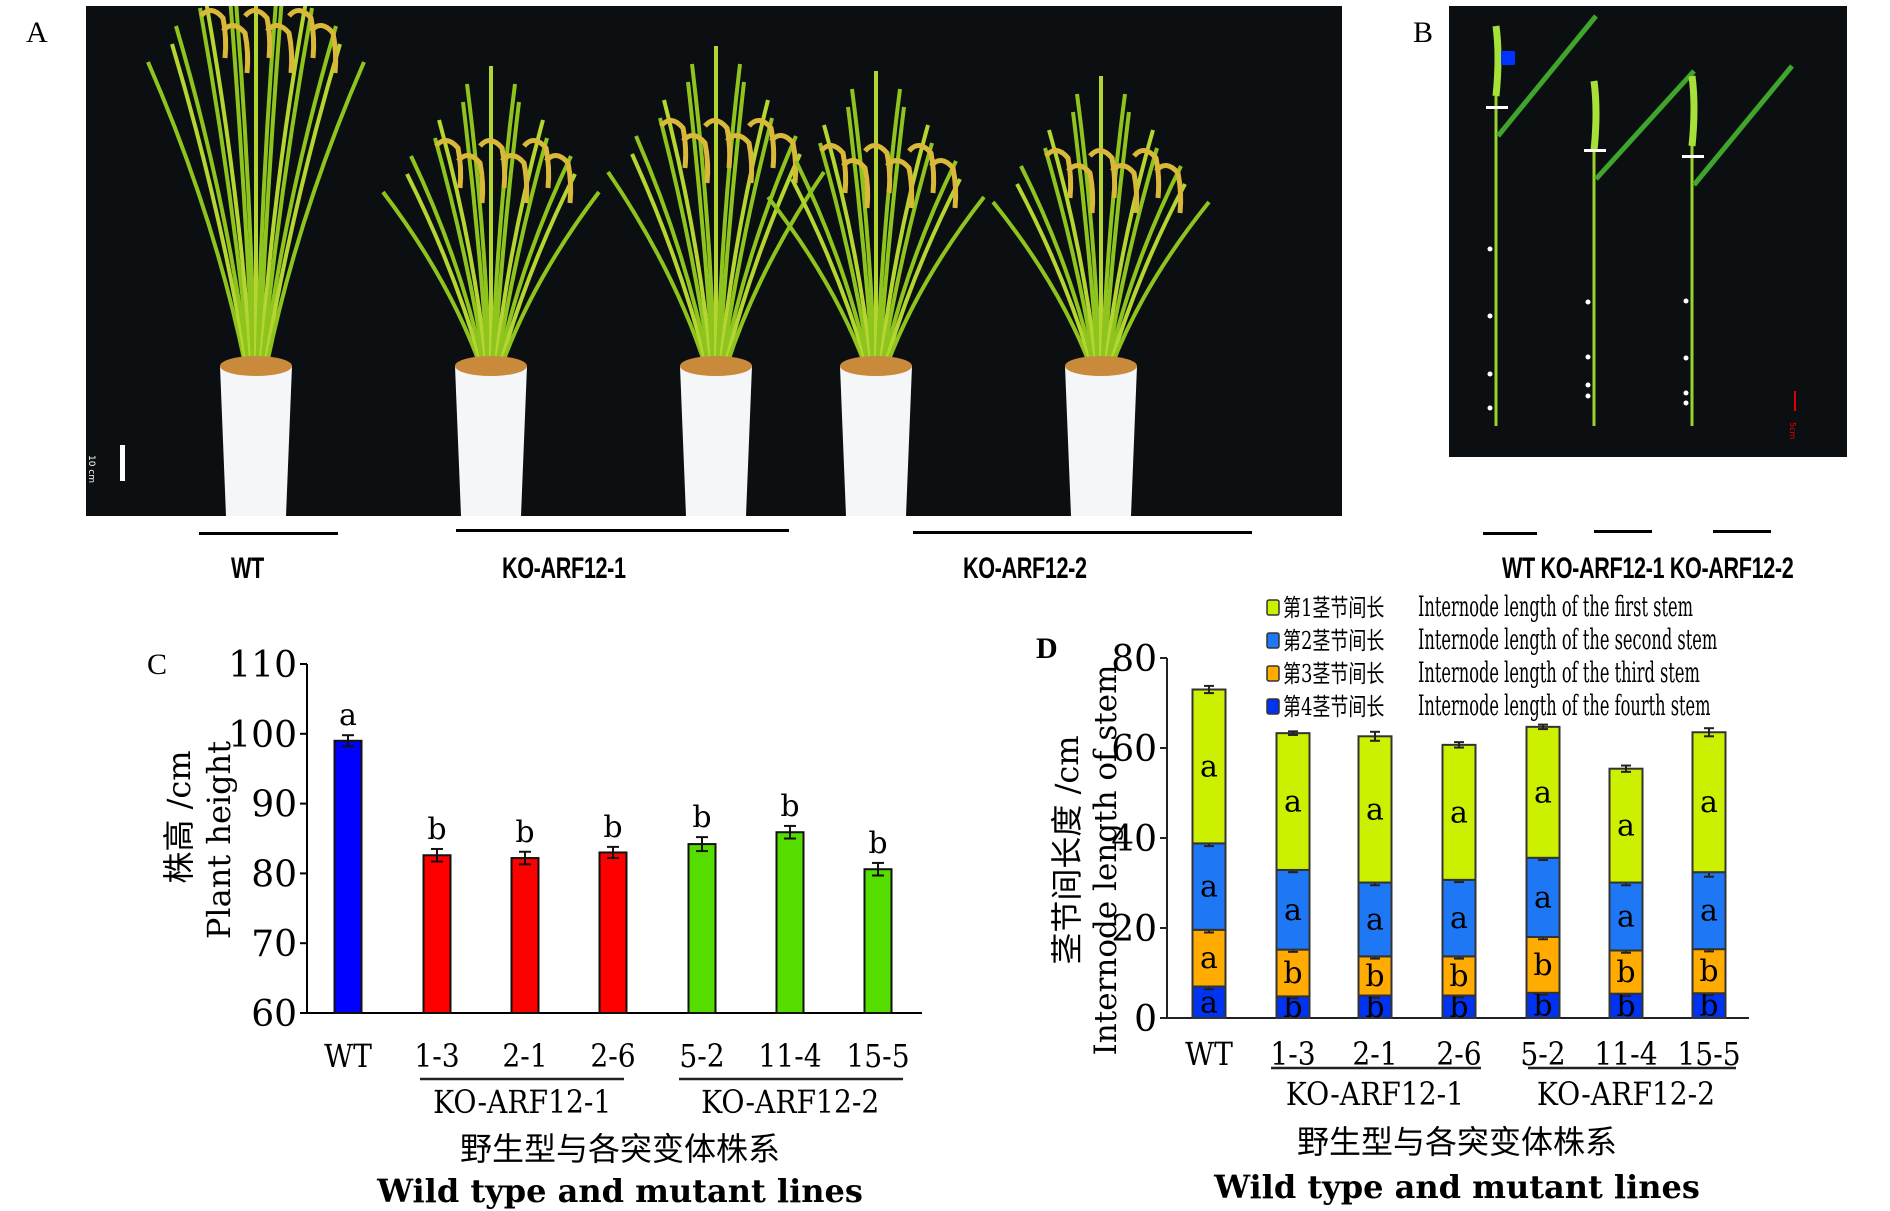 The height and width of the screenshot is (1211, 1890). What do you see at coordinates (37, 32) in the screenshot?
I see `panel-a-label: A` at bounding box center [37, 32].